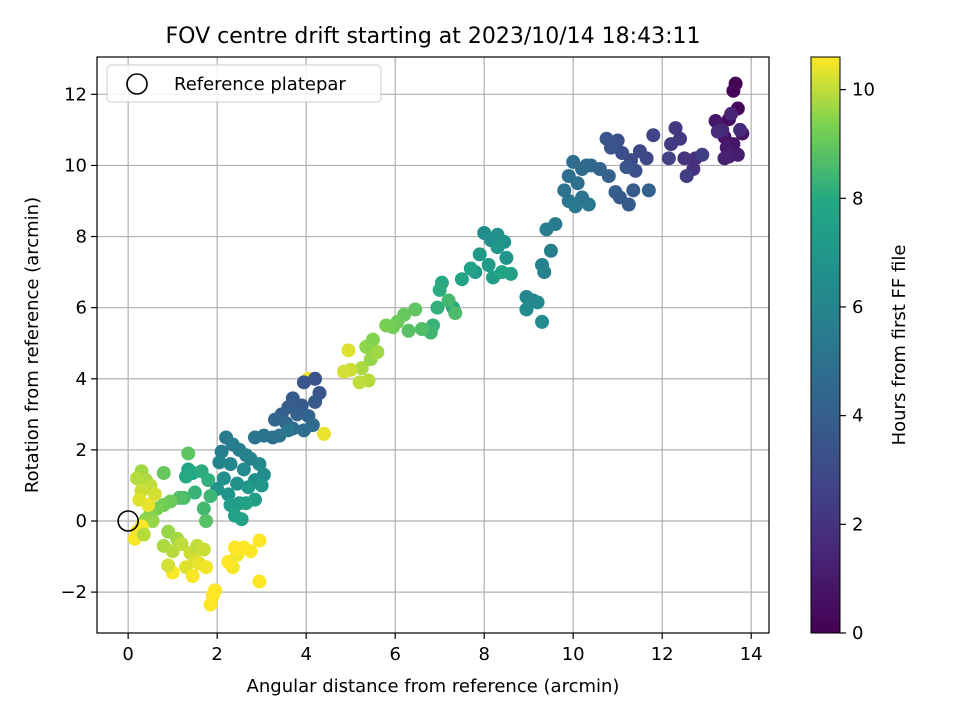 Image resolution: width=960 pixels, height=720 pixels. What do you see at coordinates (857, 633) in the screenshot?
I see `colorbar-tick-label: 0` at bounding box center [857, 633].